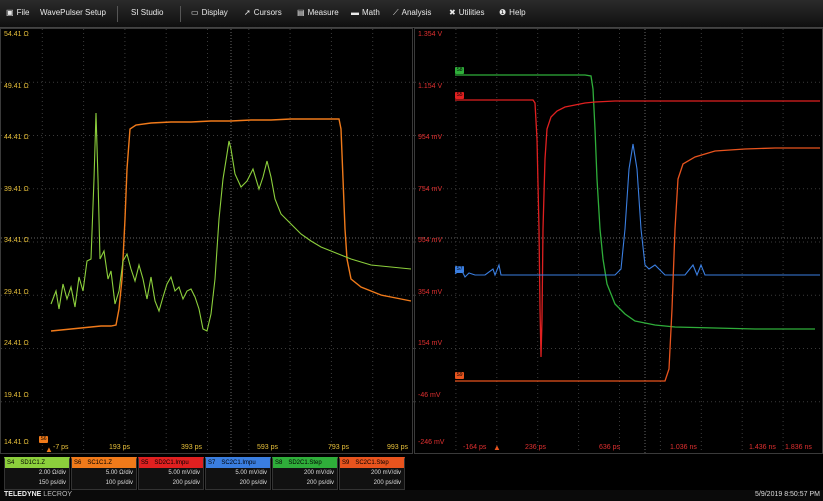 The width and height of the screenshot is (823, 501). I want to click on menu-separator, so click(117, 14).